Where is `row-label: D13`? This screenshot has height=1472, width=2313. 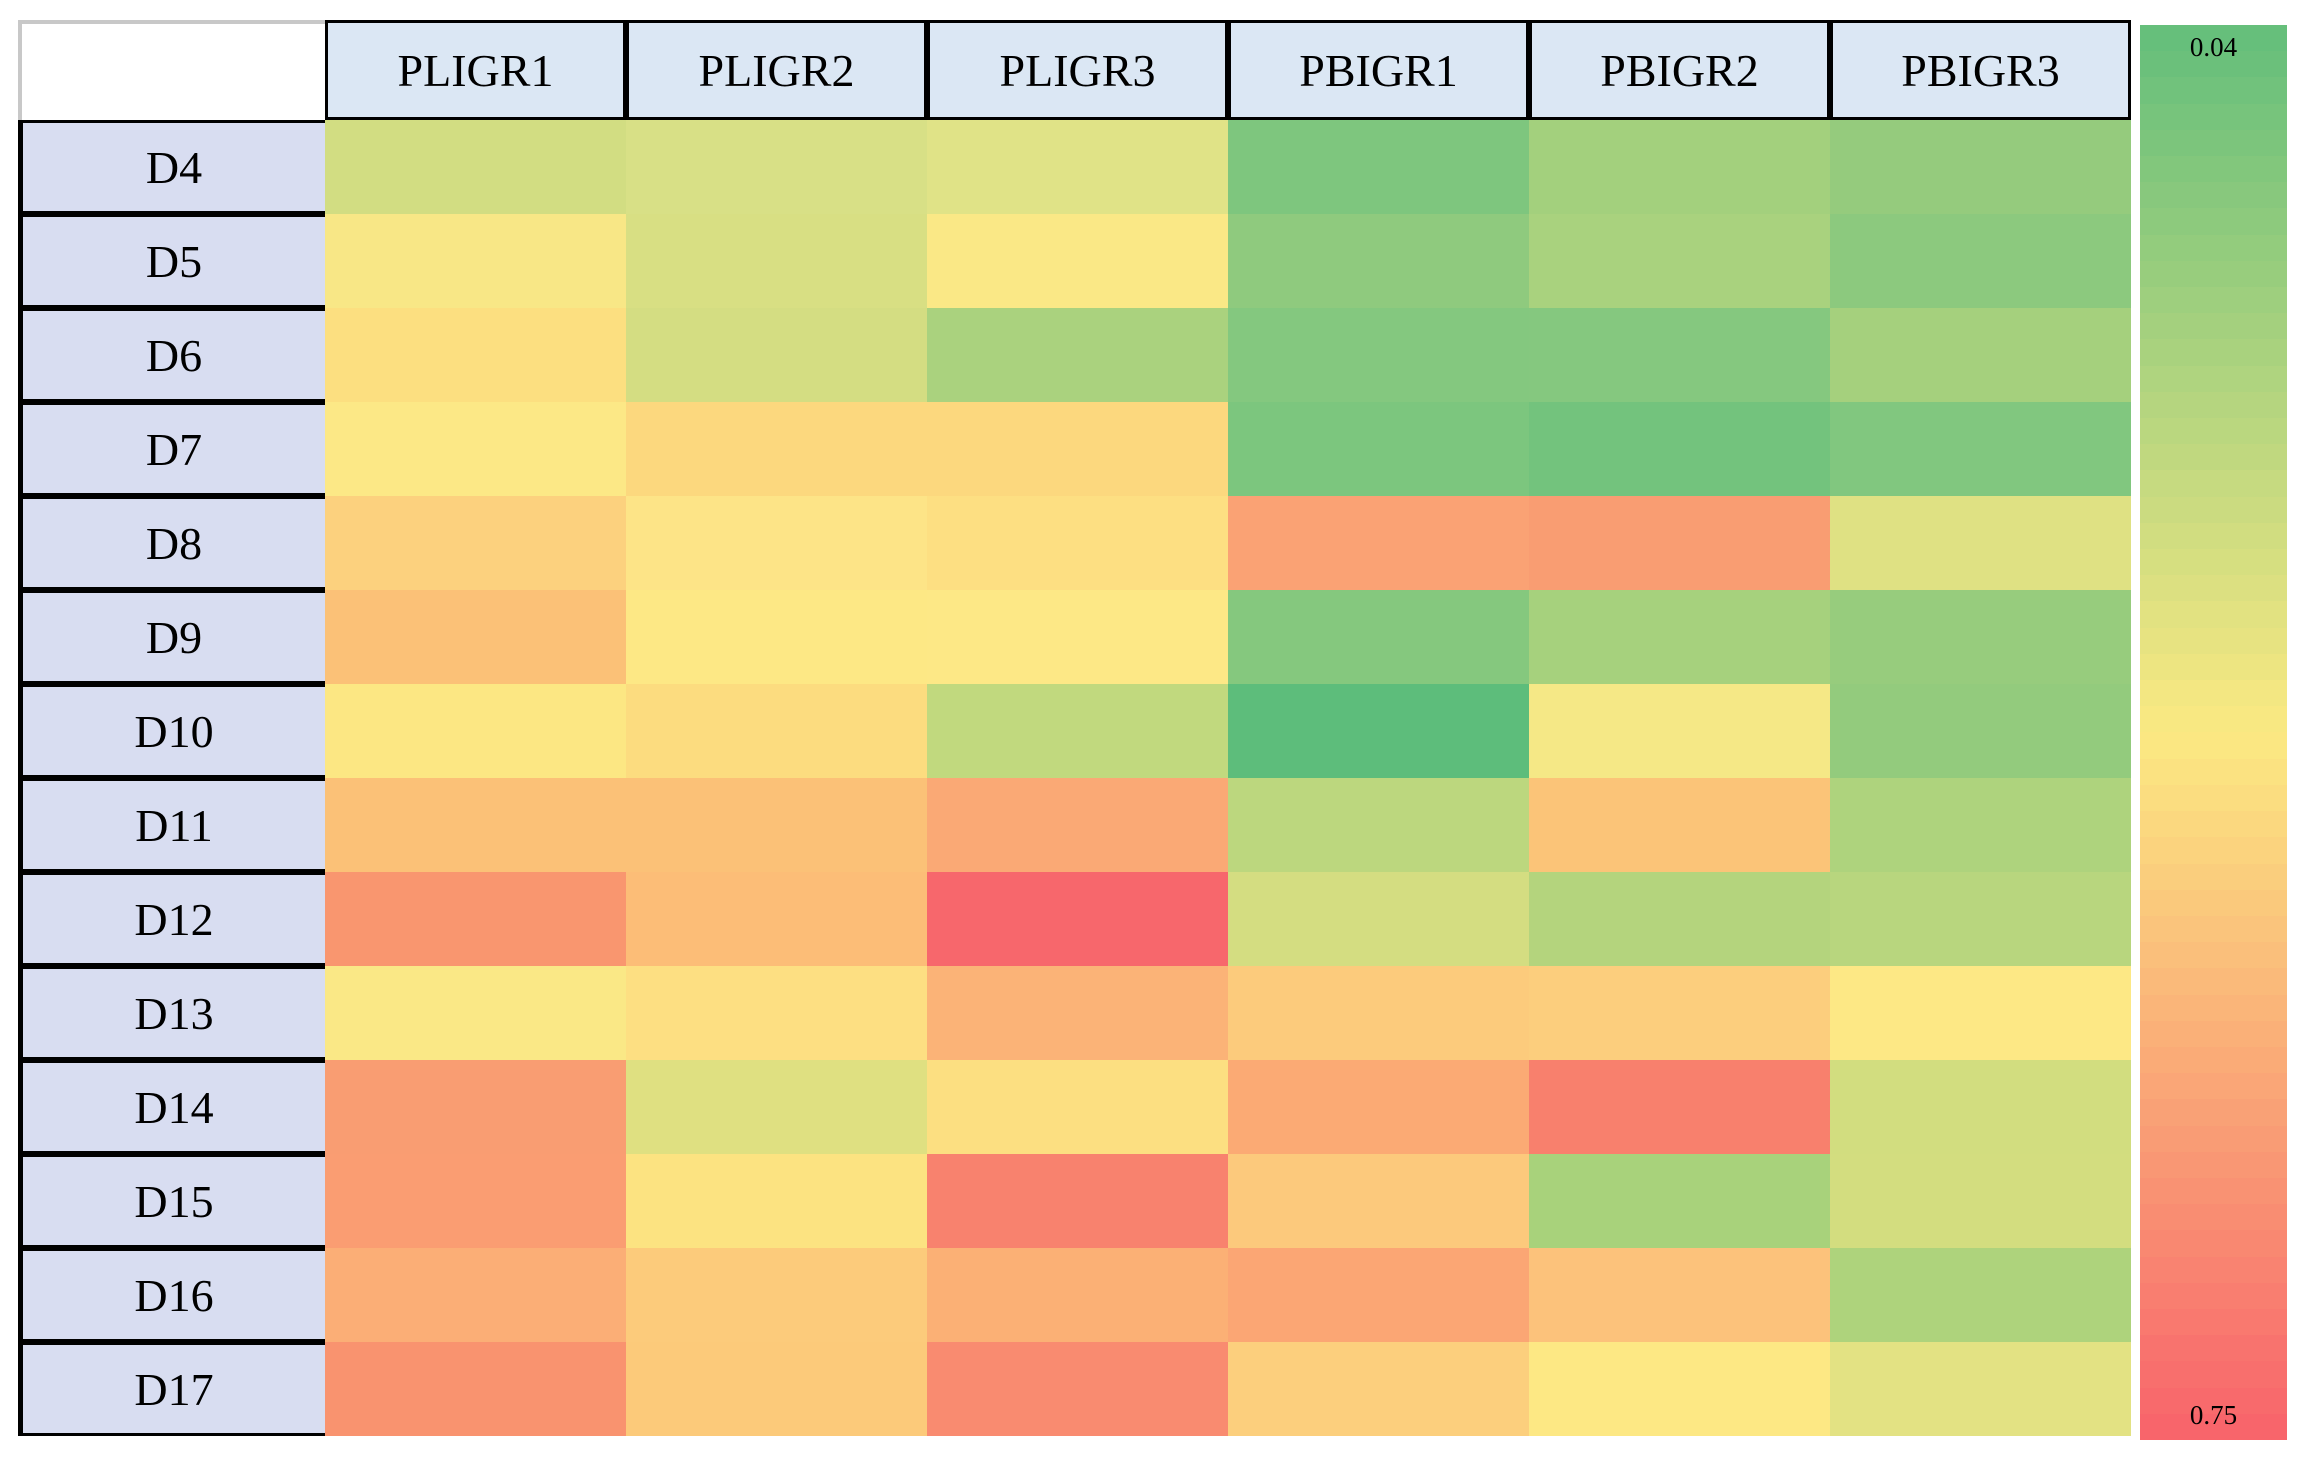 row-label: D13 is located at coordinates (171, 1013).